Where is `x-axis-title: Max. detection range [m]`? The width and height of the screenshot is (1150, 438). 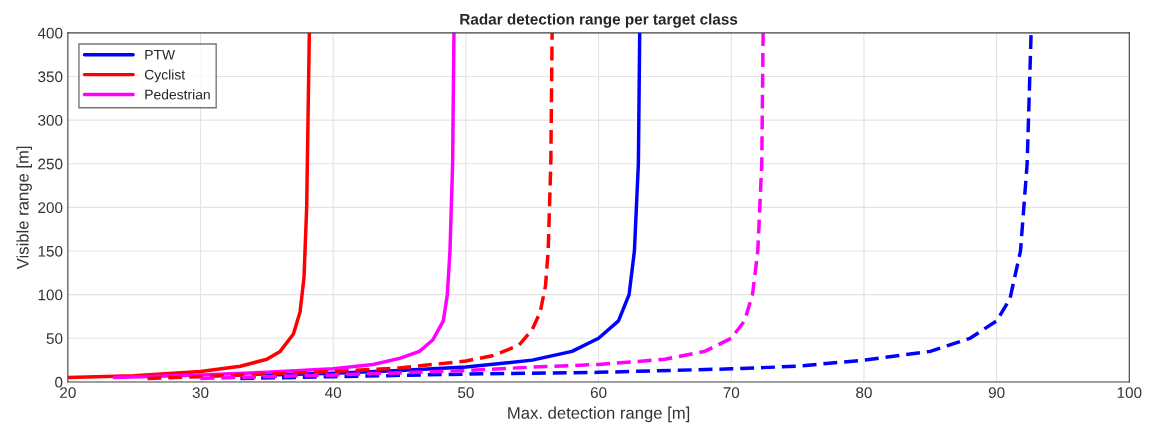
x-axis-title: Max. detection range [m] is located at coordinates (599, 414).